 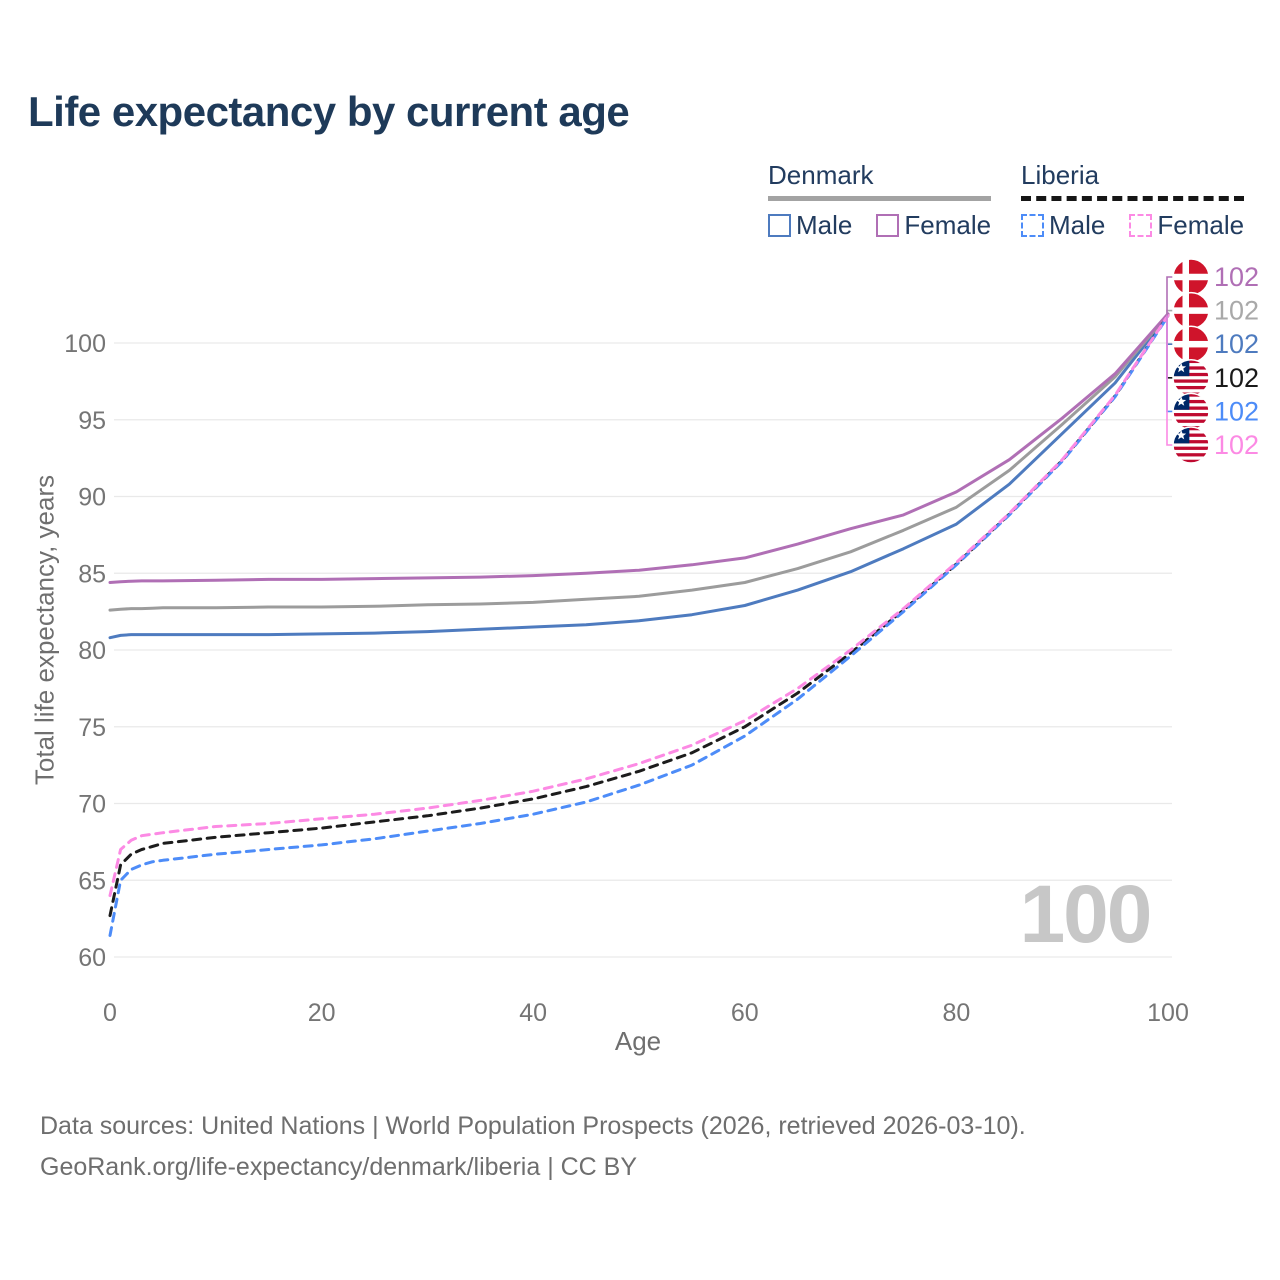 I want to click on legend-item-liberia-female: Female, so click(x=1186, y=225).